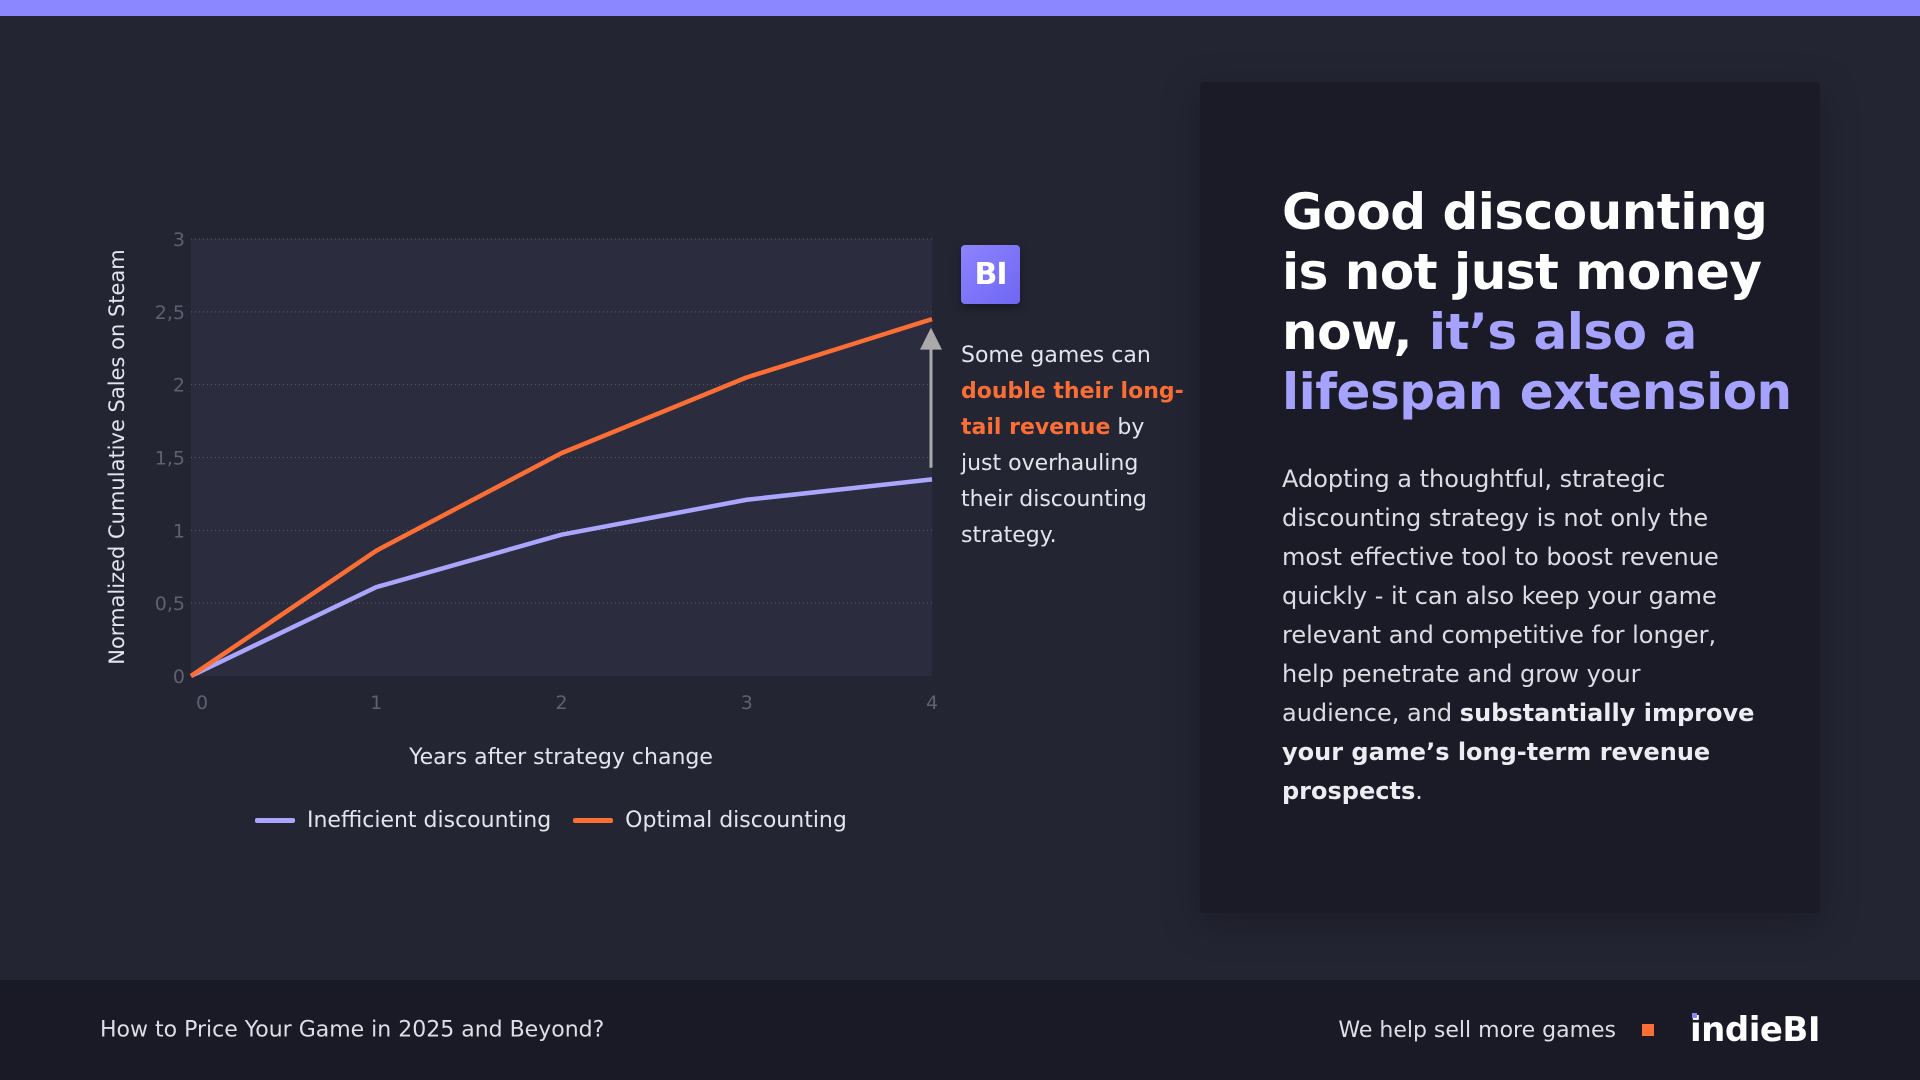  Describe the element at coordinates (593, 820) in the screenshot. I see `legend-swatch-optimal` at that location.